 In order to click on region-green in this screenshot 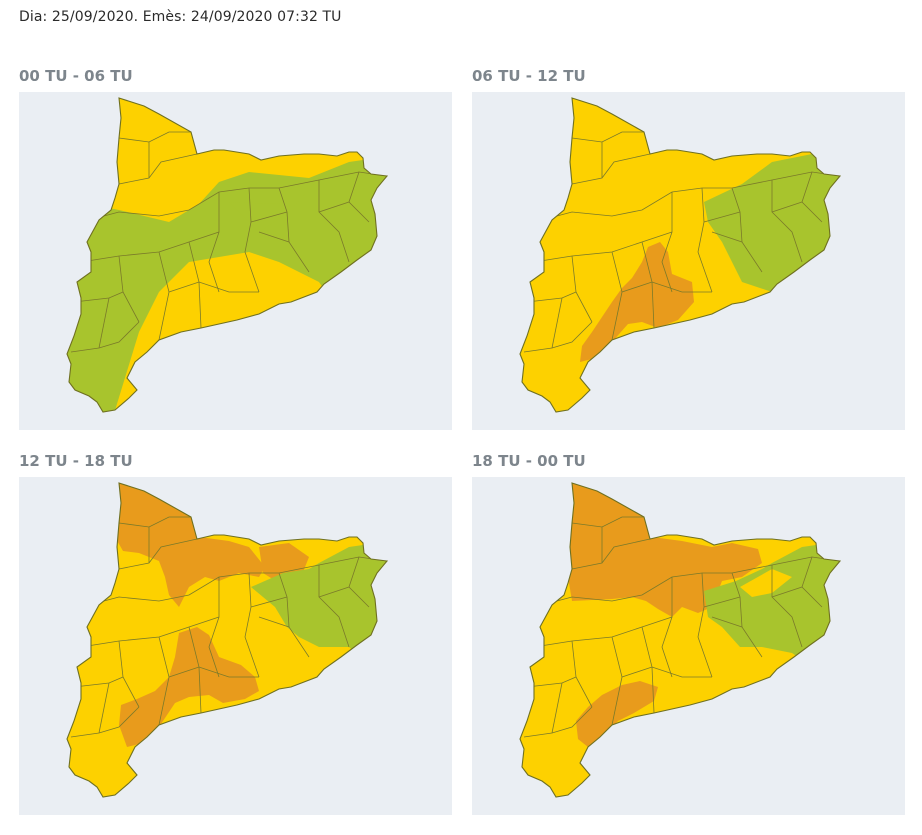, I will do `click(227, 282)`.